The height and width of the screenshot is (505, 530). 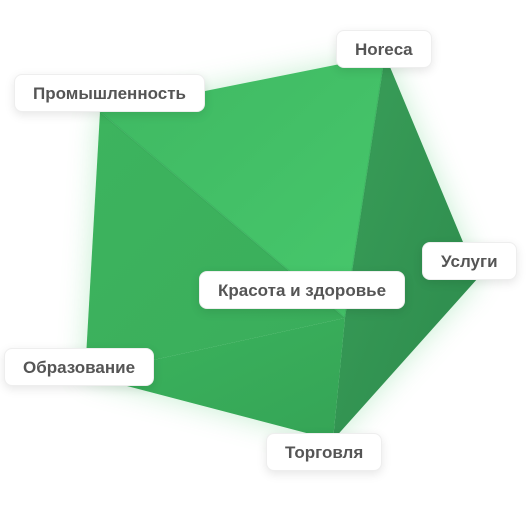 I want to click on segment-label-horeca: Horeca, so click(x=384, y=49).